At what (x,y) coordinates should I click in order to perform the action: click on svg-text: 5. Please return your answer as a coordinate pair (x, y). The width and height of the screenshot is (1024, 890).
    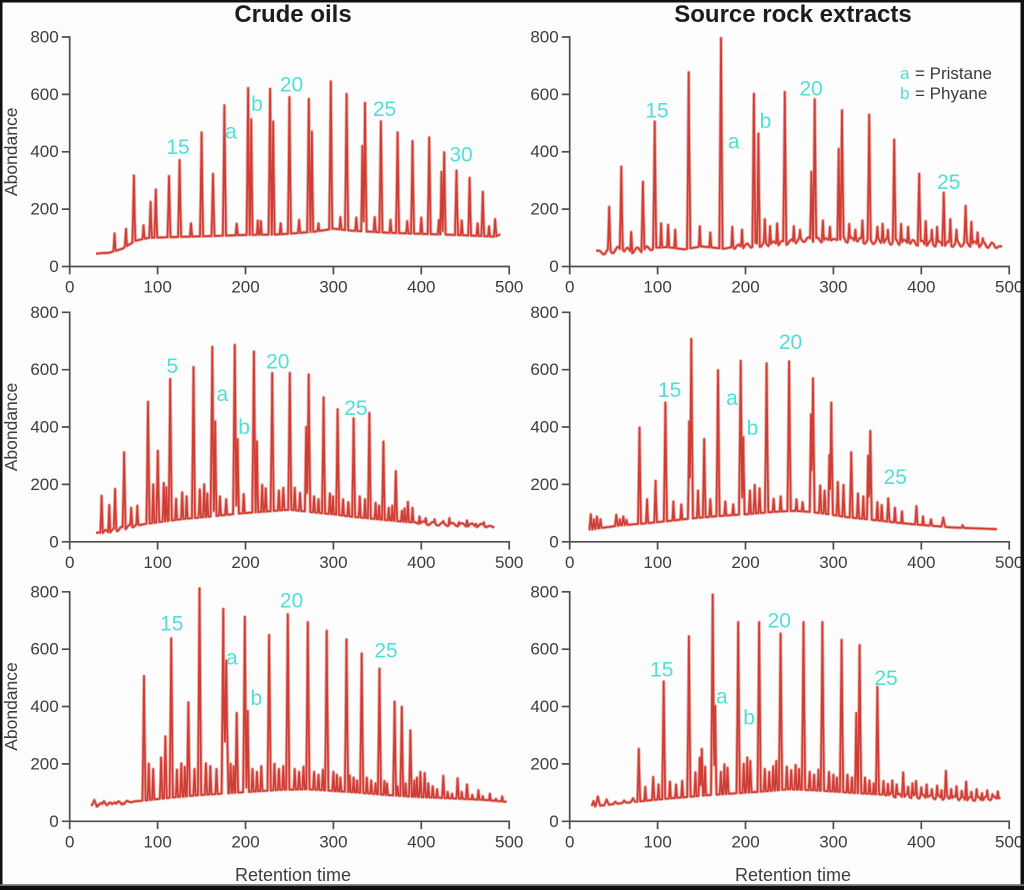
    Looking at the image, I should click on (173, 366).